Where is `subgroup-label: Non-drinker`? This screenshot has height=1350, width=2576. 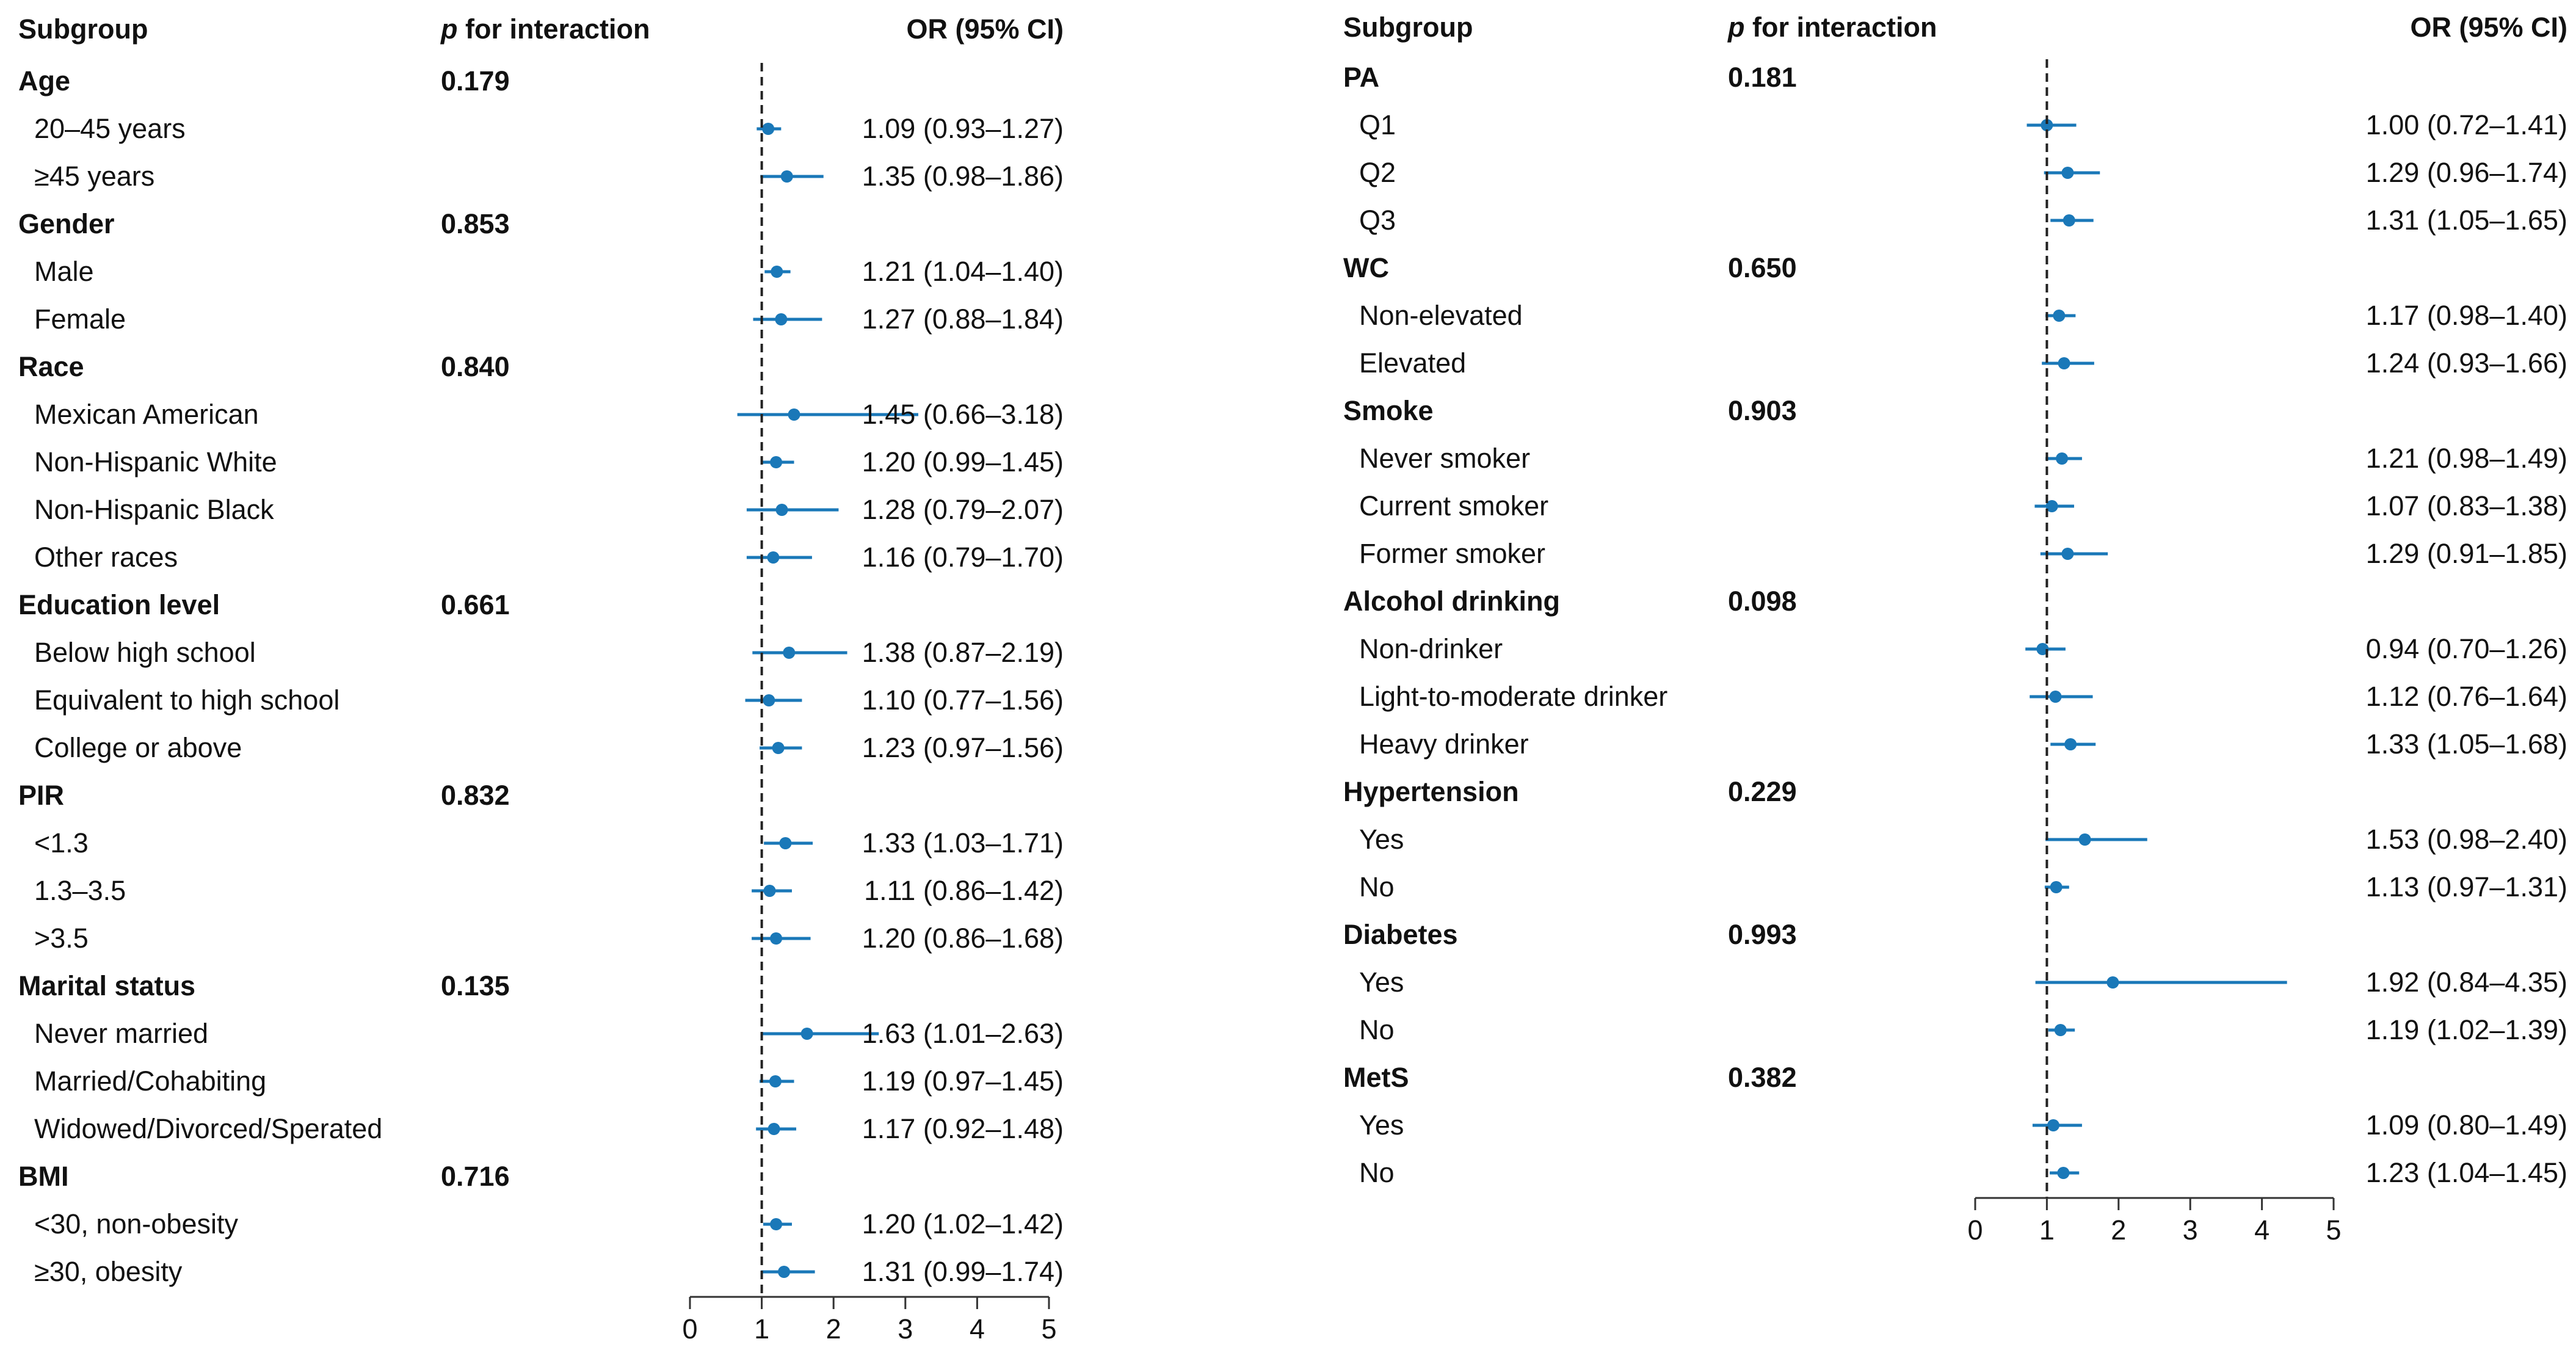 subgroup-label: Non-drinker is located at coordinates (1431, 648).